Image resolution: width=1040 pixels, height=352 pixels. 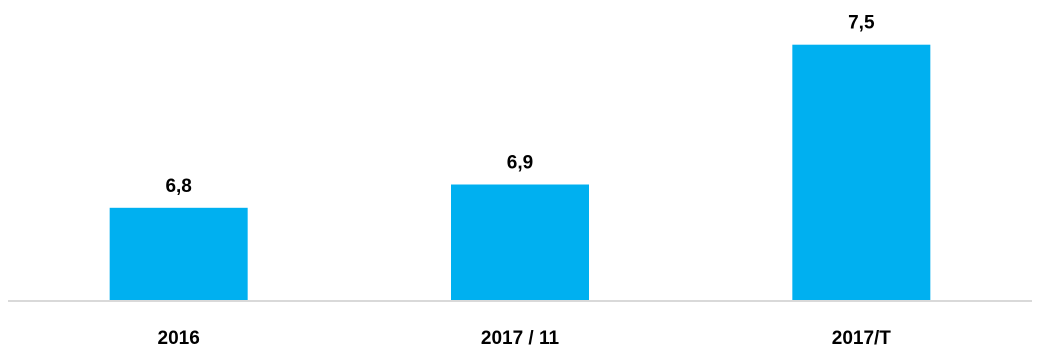 I want to click on value-label-1: 6,8, so click(x=178, y=186).